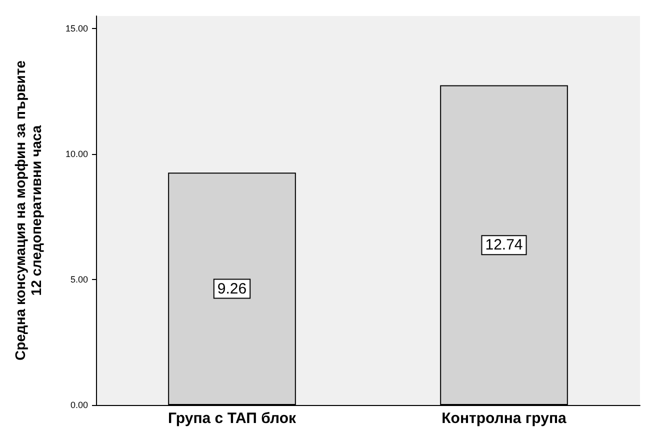  I want to click on x-tick-label: Група с ТАП блок, so click(232, 418).